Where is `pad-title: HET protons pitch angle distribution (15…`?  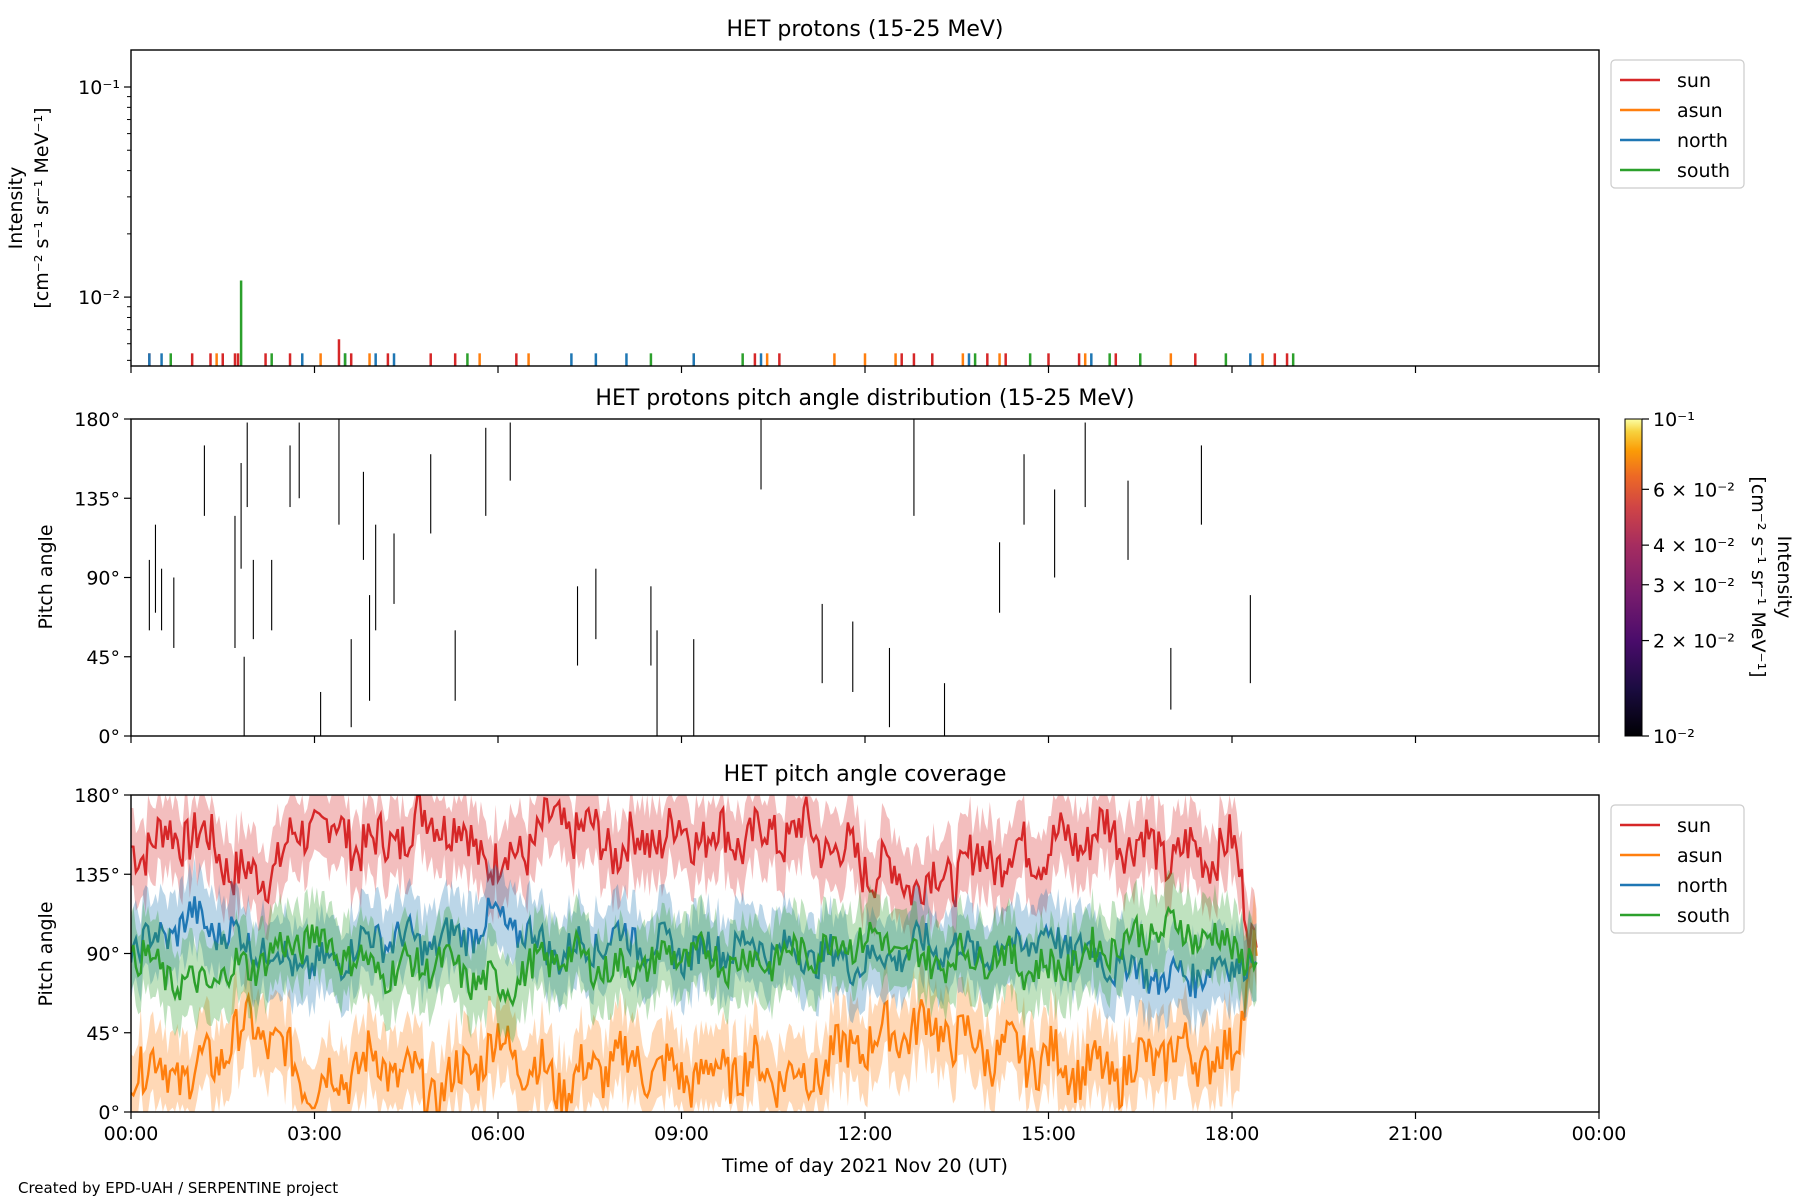
pad-title: HET protons pitch angle distribution (15… is located at coordinates (864, 398).